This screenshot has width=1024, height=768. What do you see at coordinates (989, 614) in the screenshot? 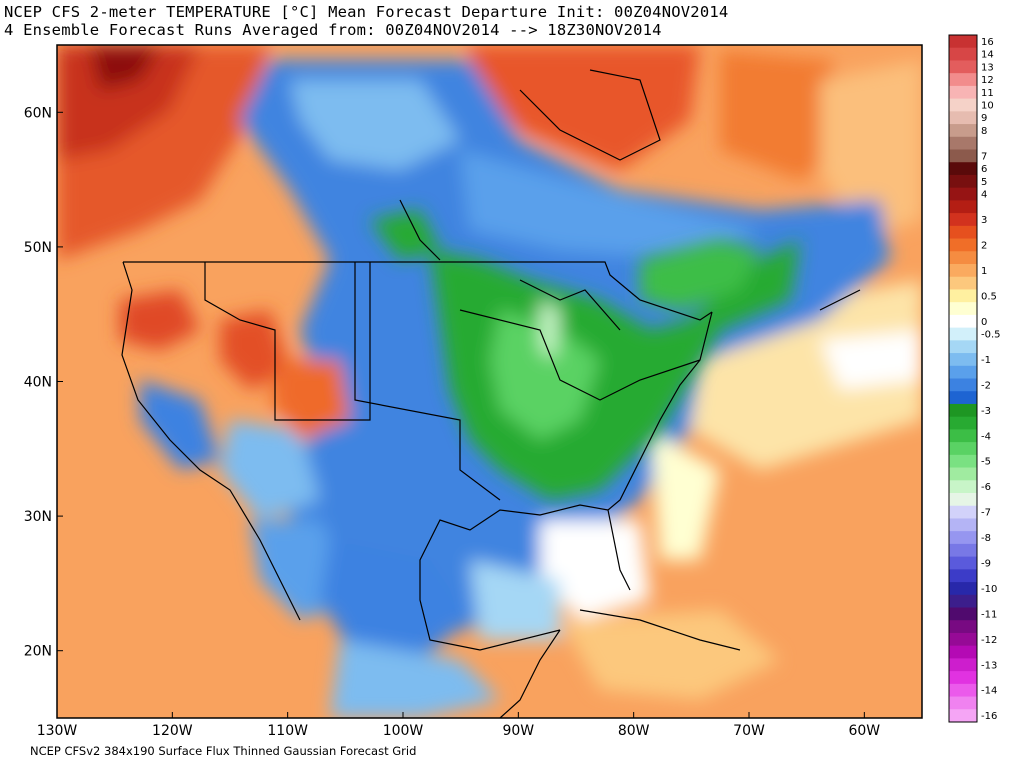
I see `colorbar-label: -11` at bounding box center [989, 614].